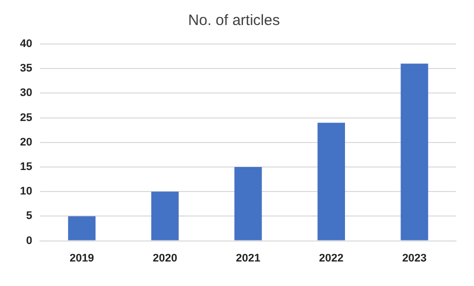 The image size is (474, 286). I want to click on y-tick-label: 15, so click(26, 167).